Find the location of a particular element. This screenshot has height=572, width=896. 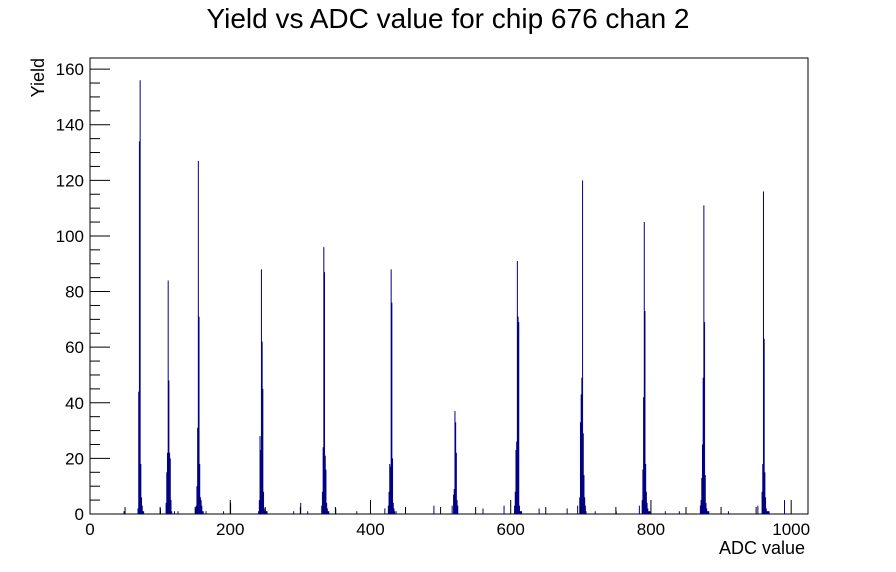

y-tick-label: 40 is located at coordinates (74, 403).